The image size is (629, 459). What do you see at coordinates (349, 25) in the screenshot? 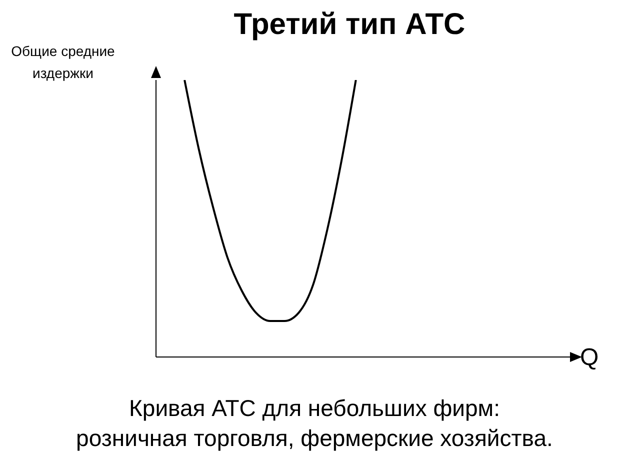
I see `chart-title: Третий тип АТС` at bounding box center [349, 25].